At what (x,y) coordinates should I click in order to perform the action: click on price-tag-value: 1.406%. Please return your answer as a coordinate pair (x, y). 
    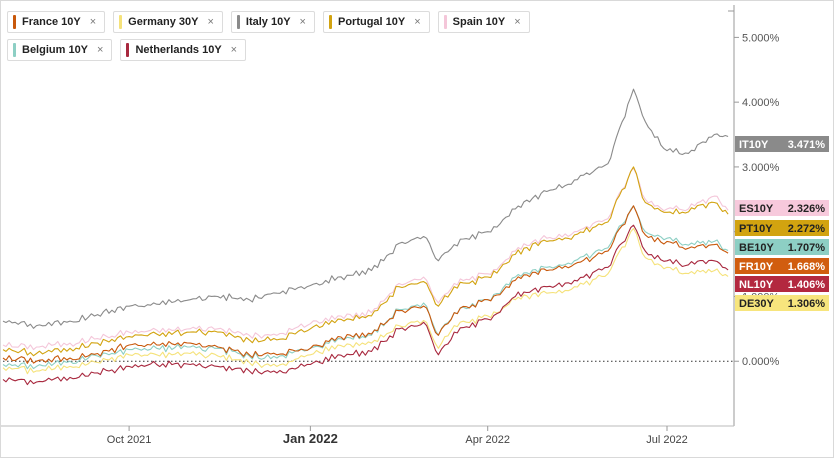
    Looking at the image, I should click on (807, 285).